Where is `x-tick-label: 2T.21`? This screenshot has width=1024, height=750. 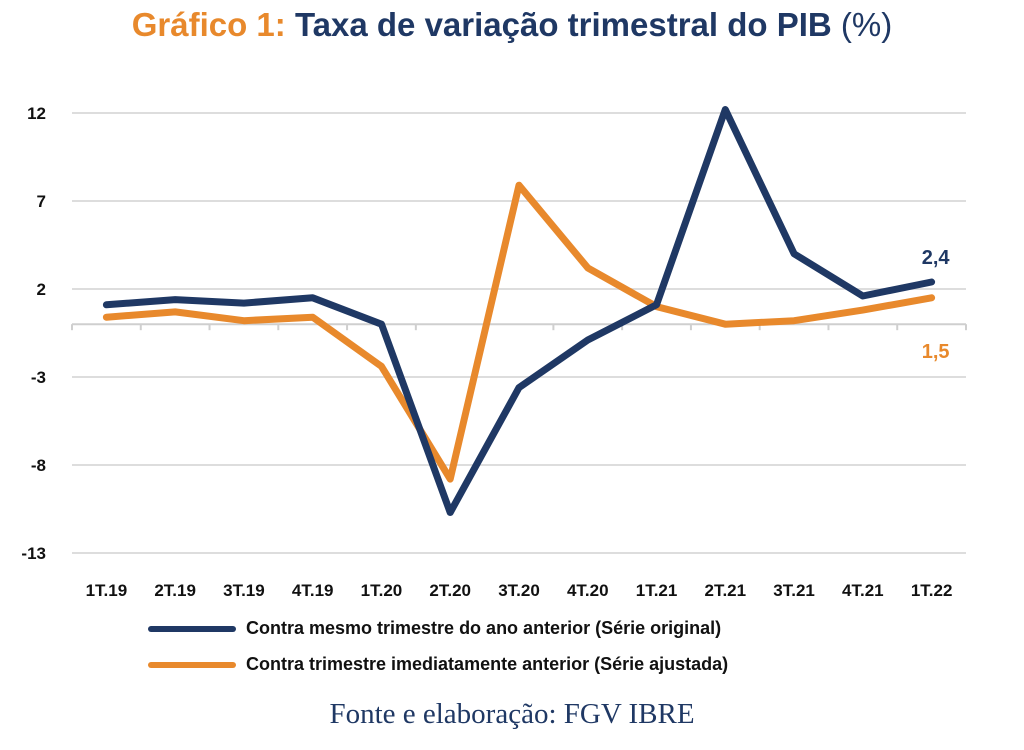
x-tick-label: 2T.21 is located at coordinates (726, 590).